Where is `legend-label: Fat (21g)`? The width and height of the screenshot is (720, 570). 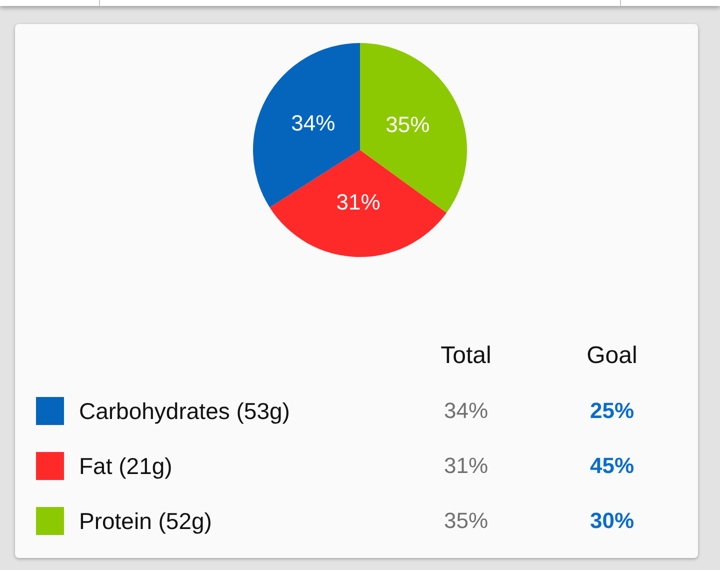 legend-label: Fat (21g) is located at coordinates (125, 466).